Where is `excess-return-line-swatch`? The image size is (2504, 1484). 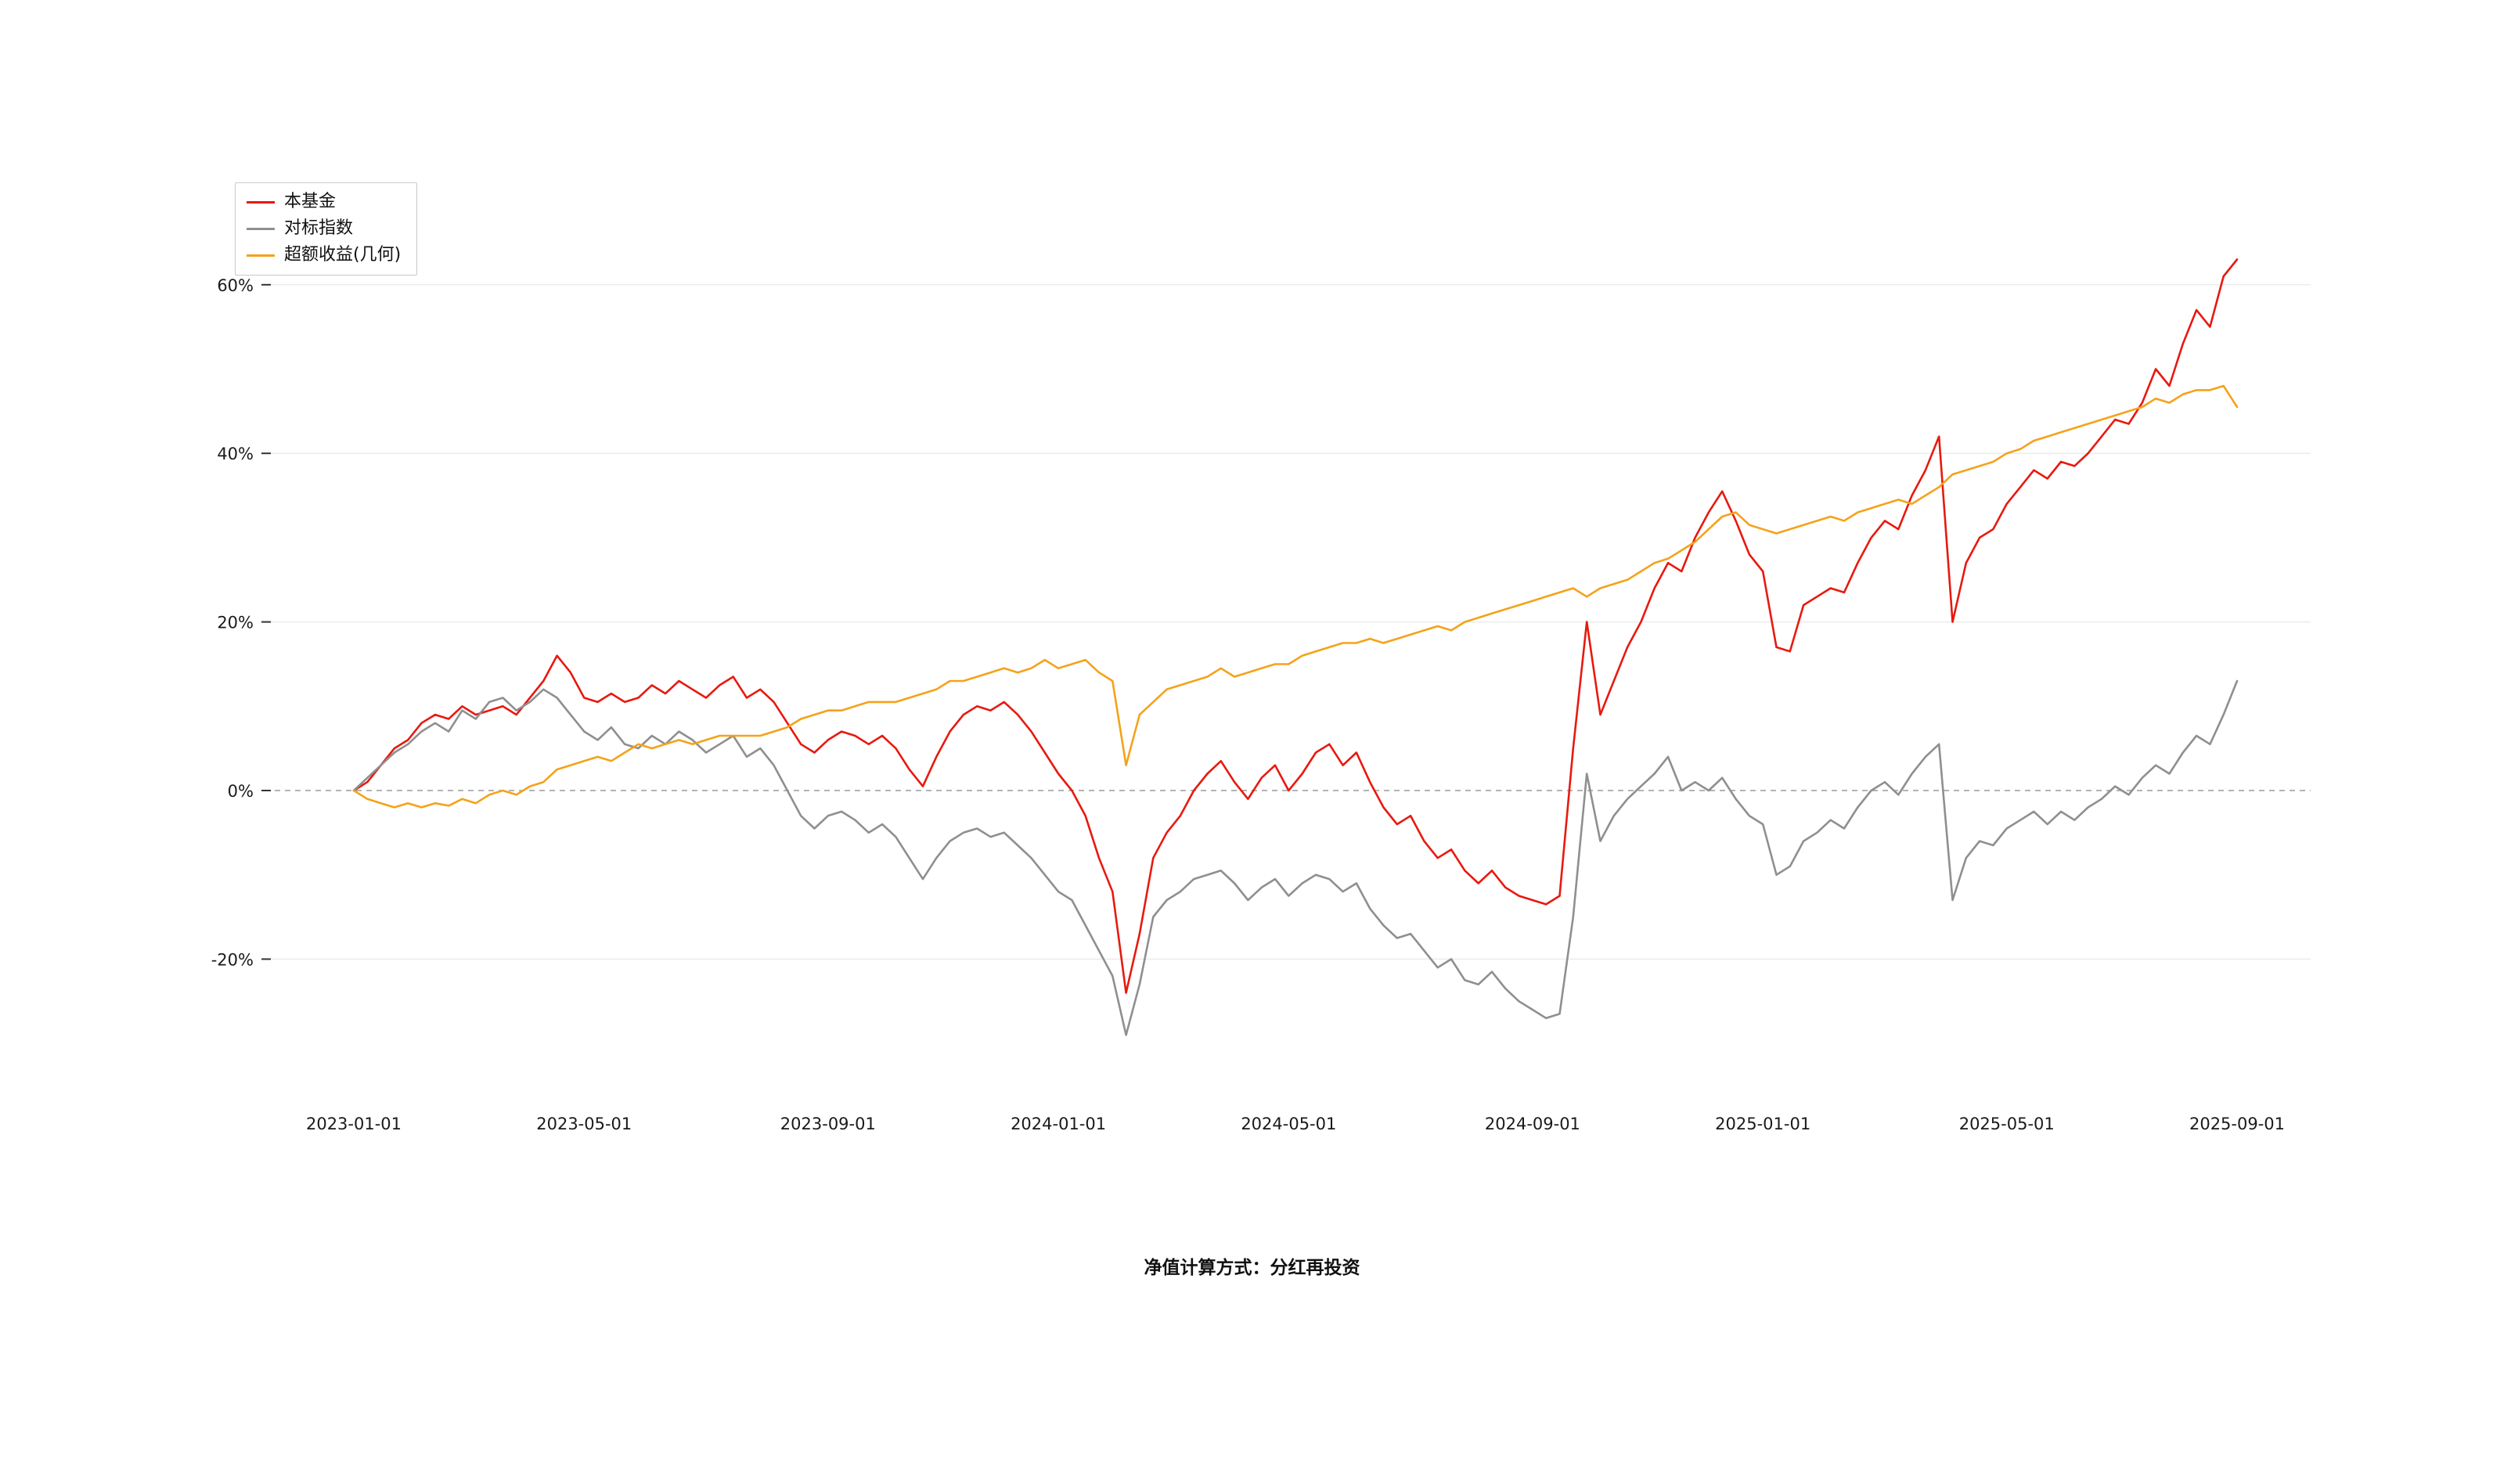 excess-return-line-swatch is located at coordinates (261, 256).